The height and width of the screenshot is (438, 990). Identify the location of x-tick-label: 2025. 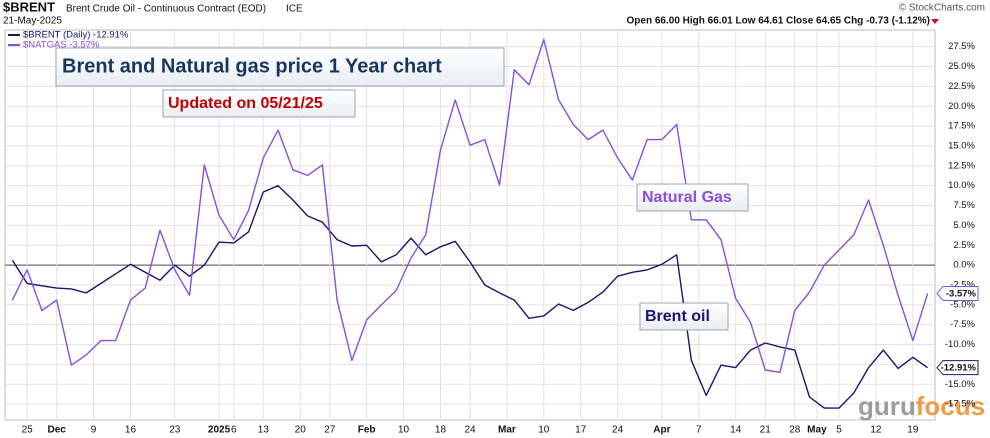
(219, 430).